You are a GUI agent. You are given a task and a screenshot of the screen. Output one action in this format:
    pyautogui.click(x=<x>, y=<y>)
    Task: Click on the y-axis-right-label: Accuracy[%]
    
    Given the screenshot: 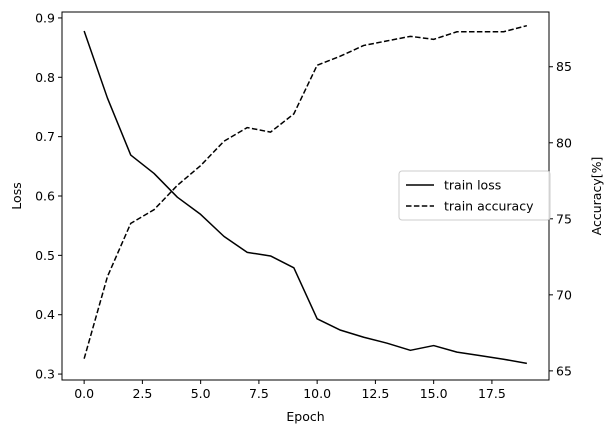 What is the action you would take?
    pyautogui.click(x=596, y=196)
    